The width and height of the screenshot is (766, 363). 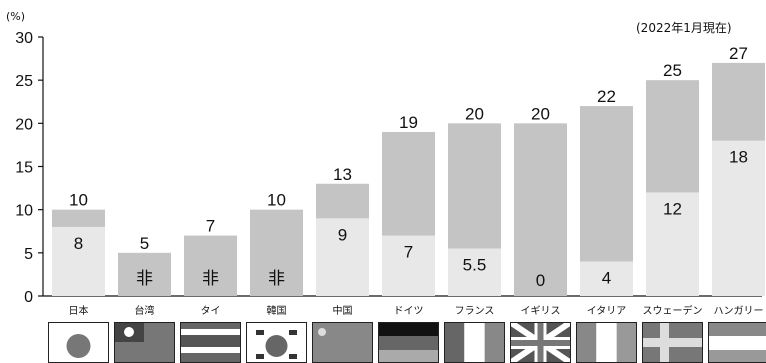 I want to click on category-label: 日本, so click(x=79, y=310).